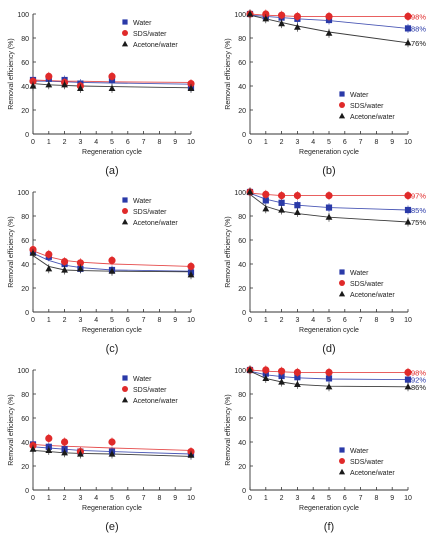  Describe the element at coordinates (25, 87) in the screenshot. I see `y-tick-label: 40` at that location.